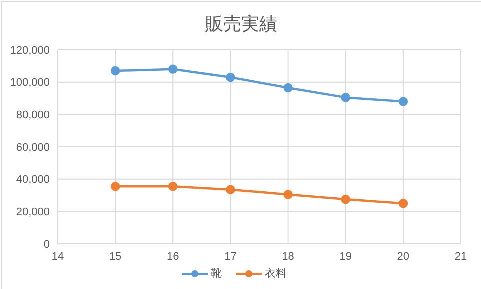  I want to click on legend-label: 衣料, so click(275, 273).